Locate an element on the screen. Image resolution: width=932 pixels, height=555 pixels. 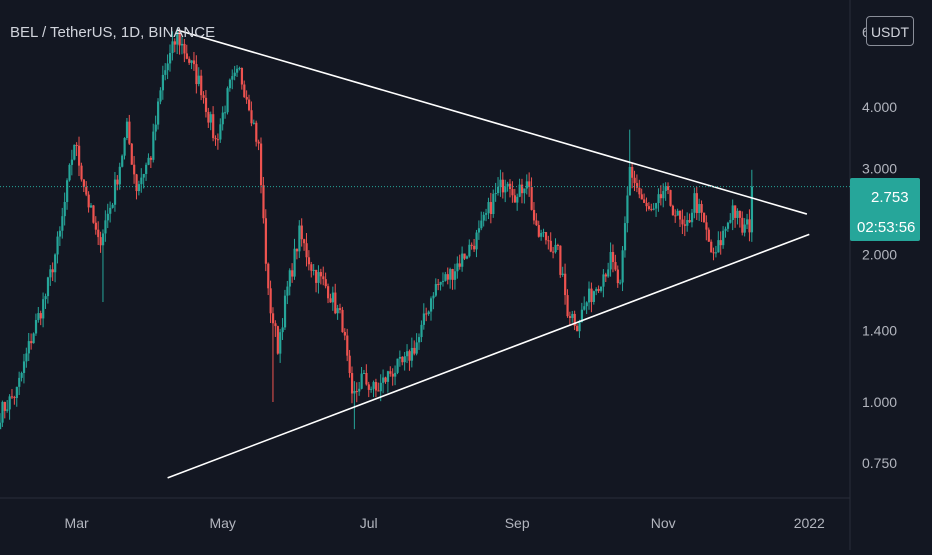
price-tick-label: 1.000 is located at coordinates (879, 402).